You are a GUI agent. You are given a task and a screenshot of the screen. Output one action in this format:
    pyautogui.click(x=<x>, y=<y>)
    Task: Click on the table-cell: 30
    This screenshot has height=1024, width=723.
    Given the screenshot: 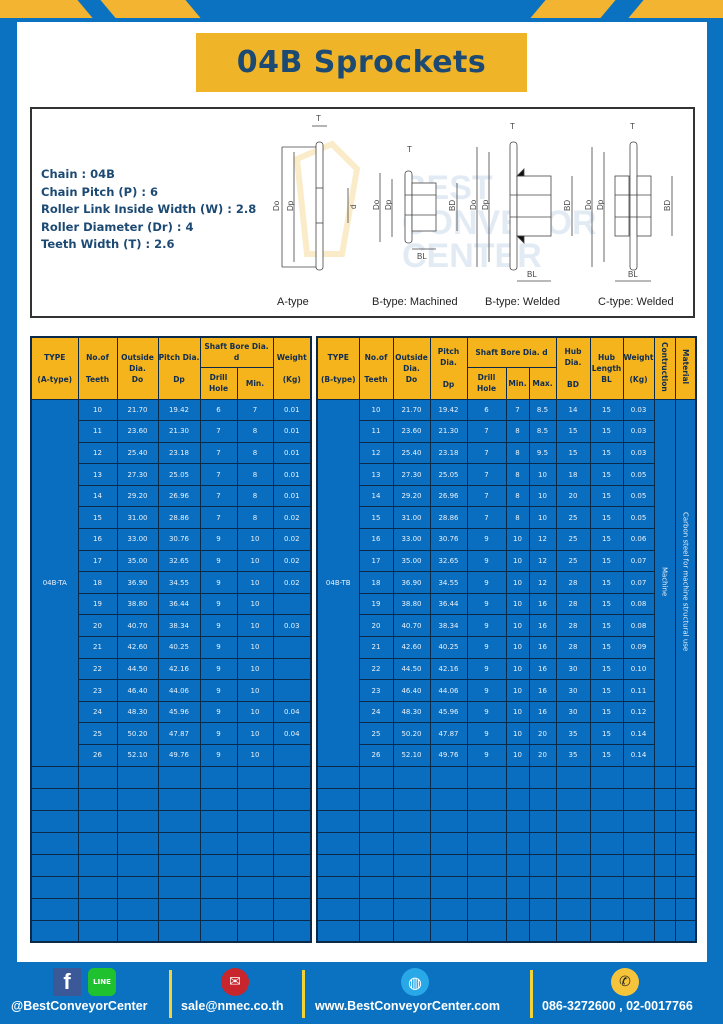 What is the action you would take?
    pyautogui.click(x=573, y=669)
    